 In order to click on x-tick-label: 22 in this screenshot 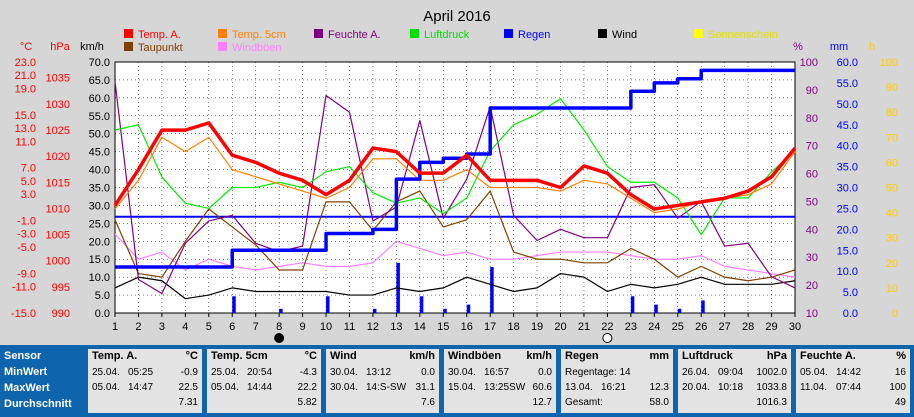, I will do `click(607, 327)`.